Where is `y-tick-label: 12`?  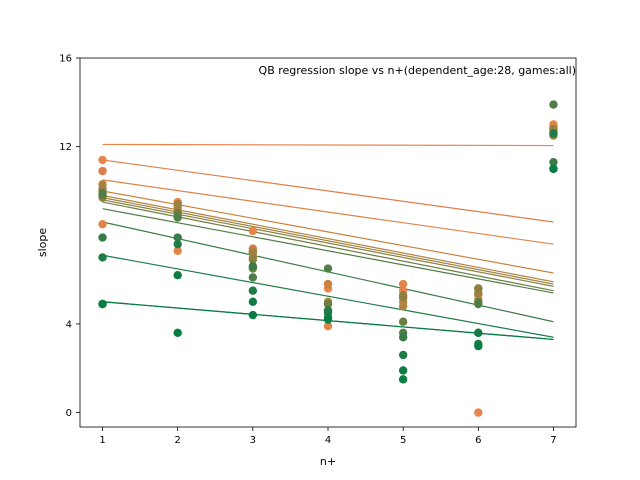
y-tick-label: 12 is located at coordinates (65, 147).